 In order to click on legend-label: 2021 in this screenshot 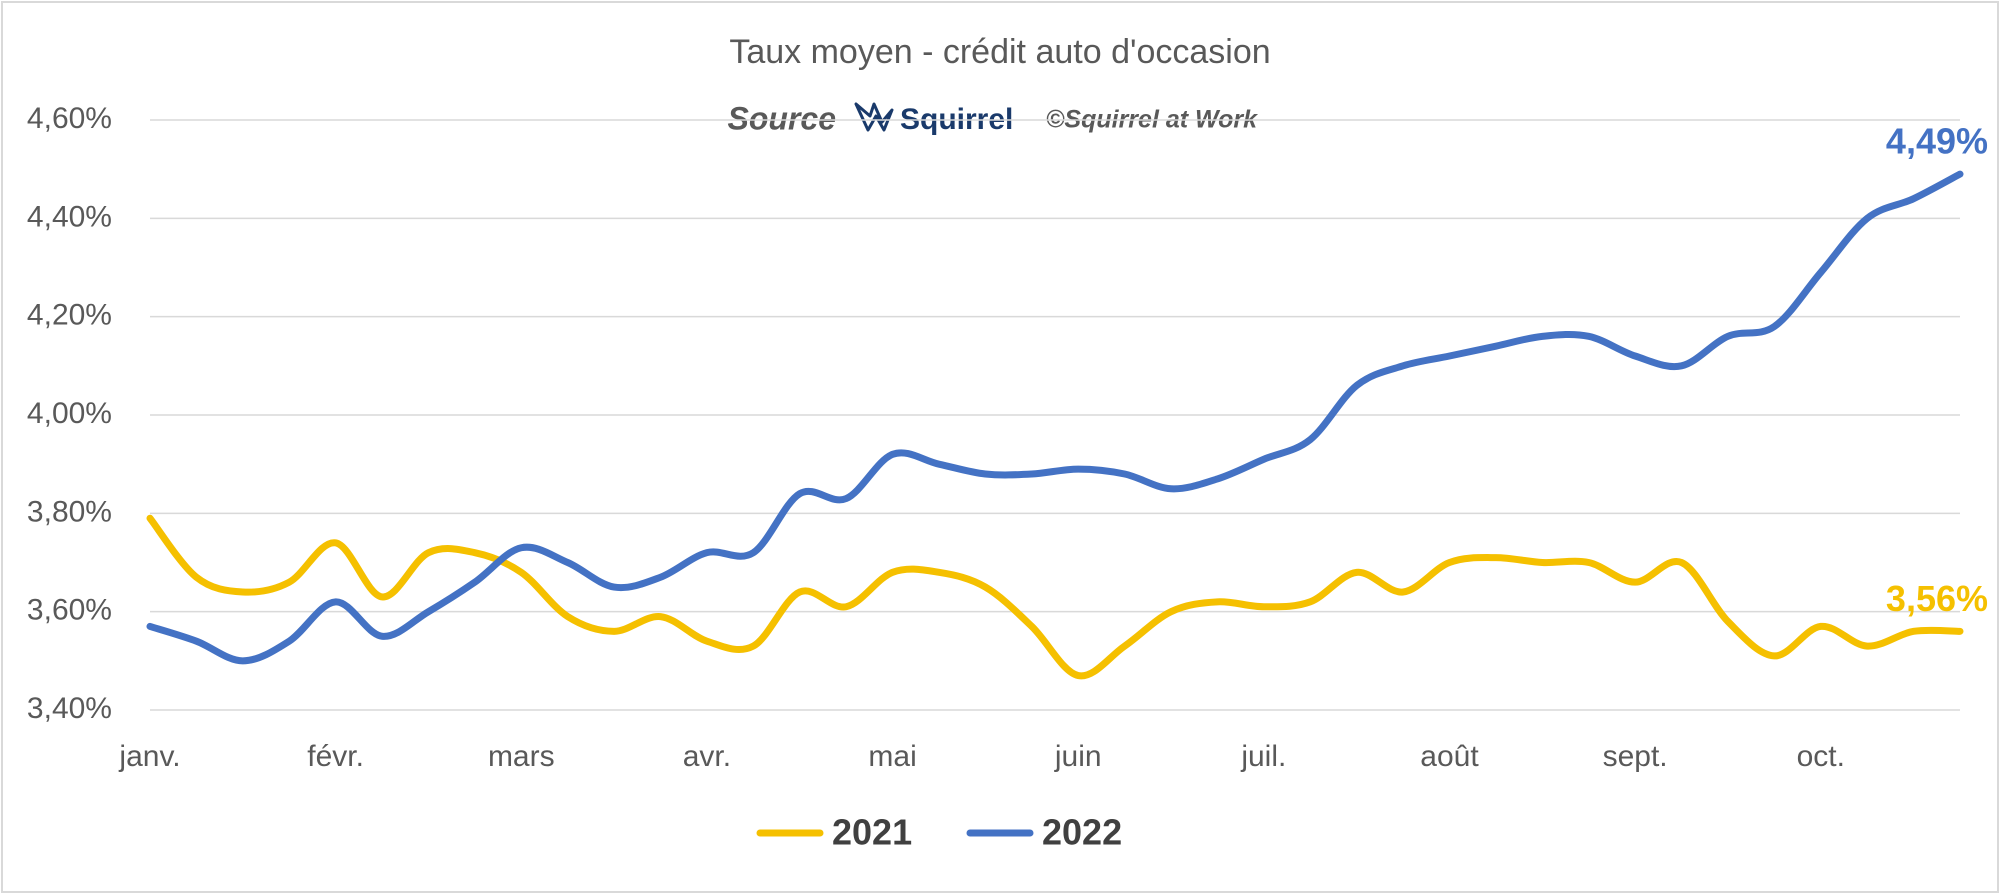, I will do `click(872, 832)`.